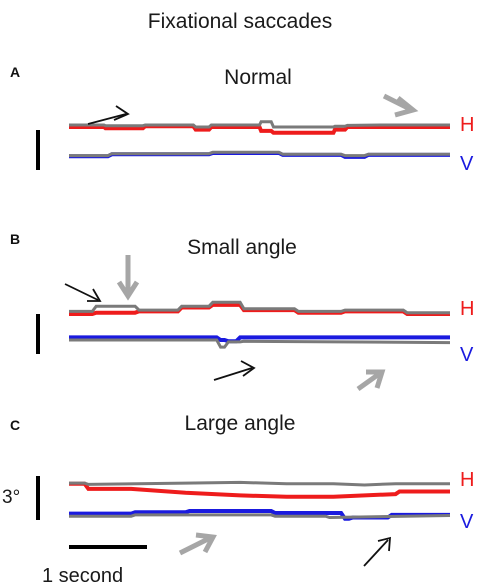 This screenshot has width=482, height=587. I want to click on panel-b-label-h: H, so click(467, 309).